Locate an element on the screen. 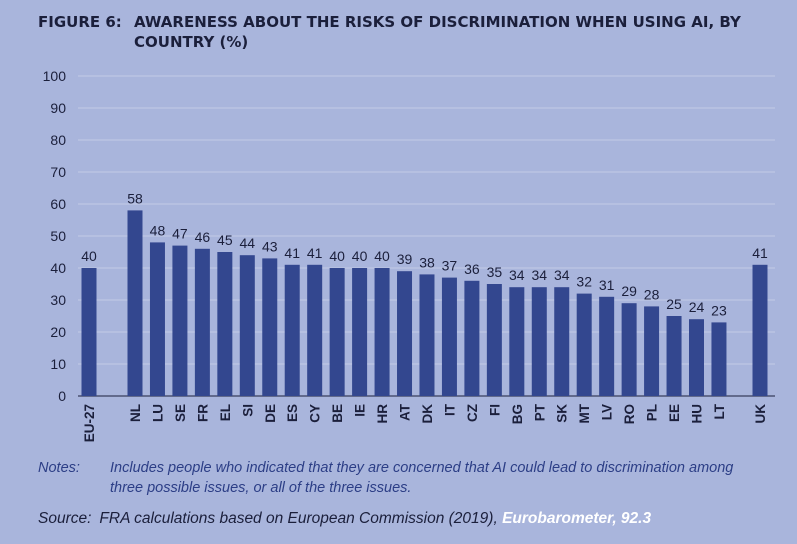 The height and width of the screenshot is (544, 797). bar-lt is located at coordinates (719, 359).